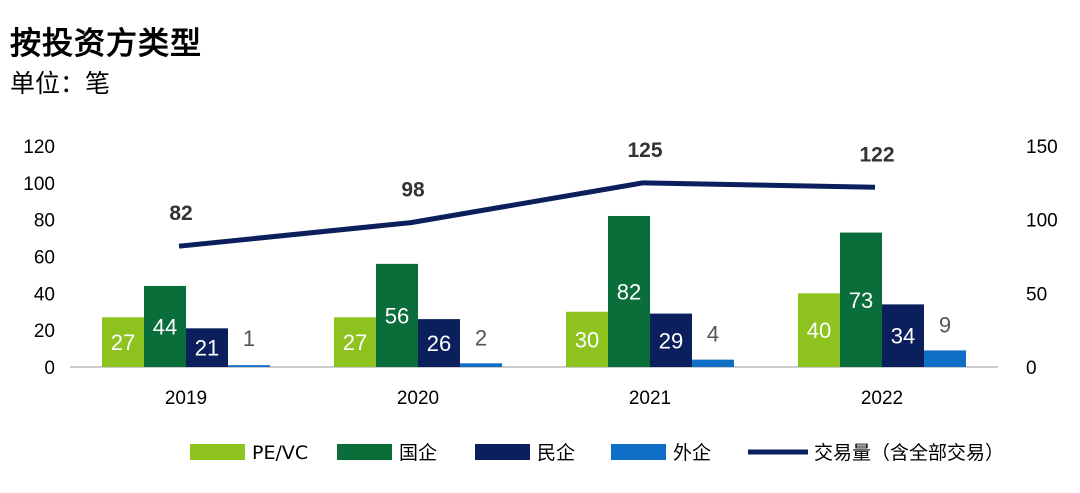 The image size is (1080, 493). I want to click on bar-value-label: 73, so click(861, 300).